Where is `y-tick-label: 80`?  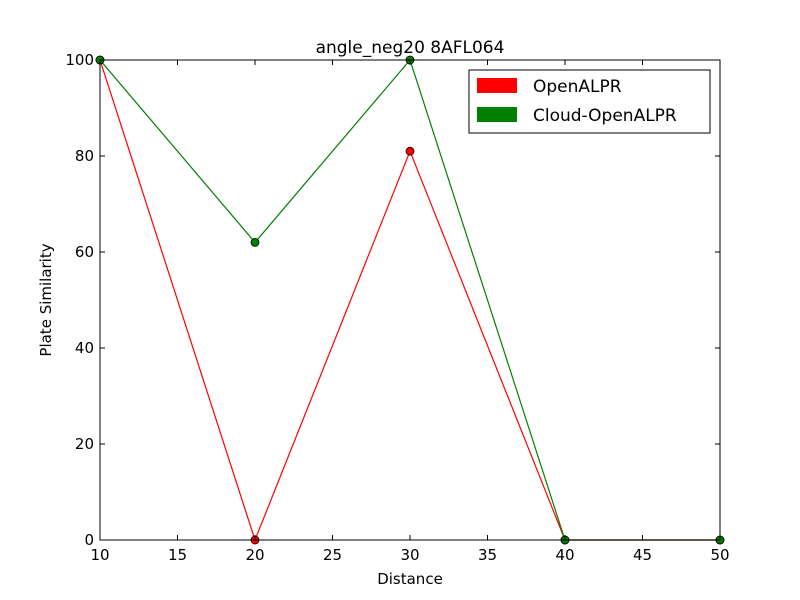 y-tick-label: 80 is located at coordinates (84, 156).